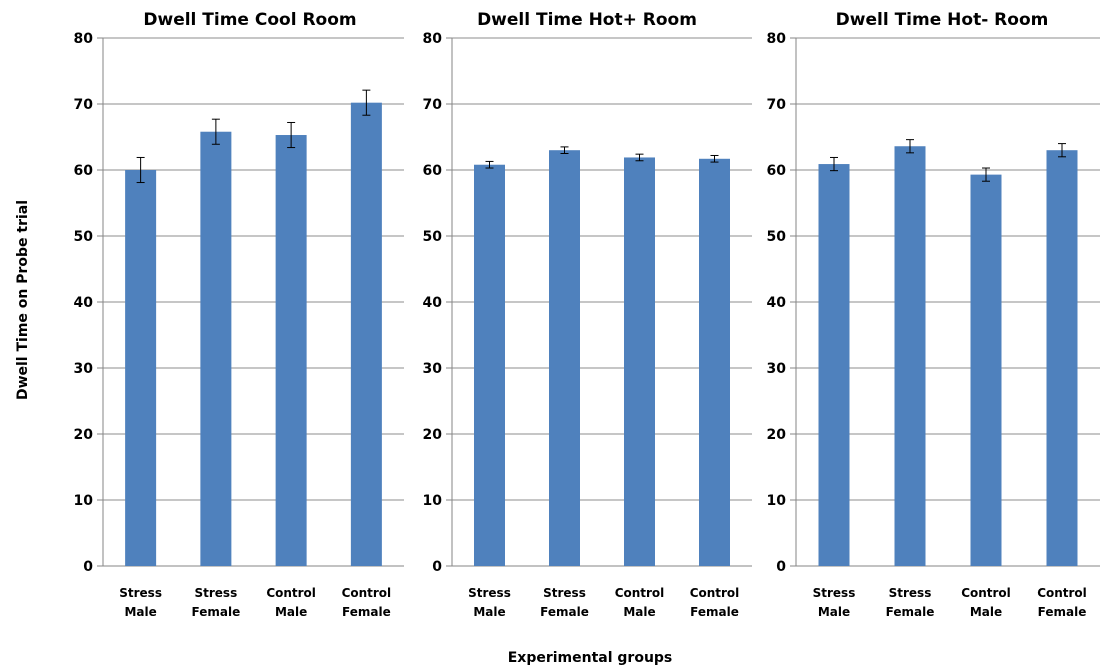  What do you see at coordinates (590, 658) in the screenshot?
I see `x-axis-label: Experimental groups` at bounding box center [590, 658].